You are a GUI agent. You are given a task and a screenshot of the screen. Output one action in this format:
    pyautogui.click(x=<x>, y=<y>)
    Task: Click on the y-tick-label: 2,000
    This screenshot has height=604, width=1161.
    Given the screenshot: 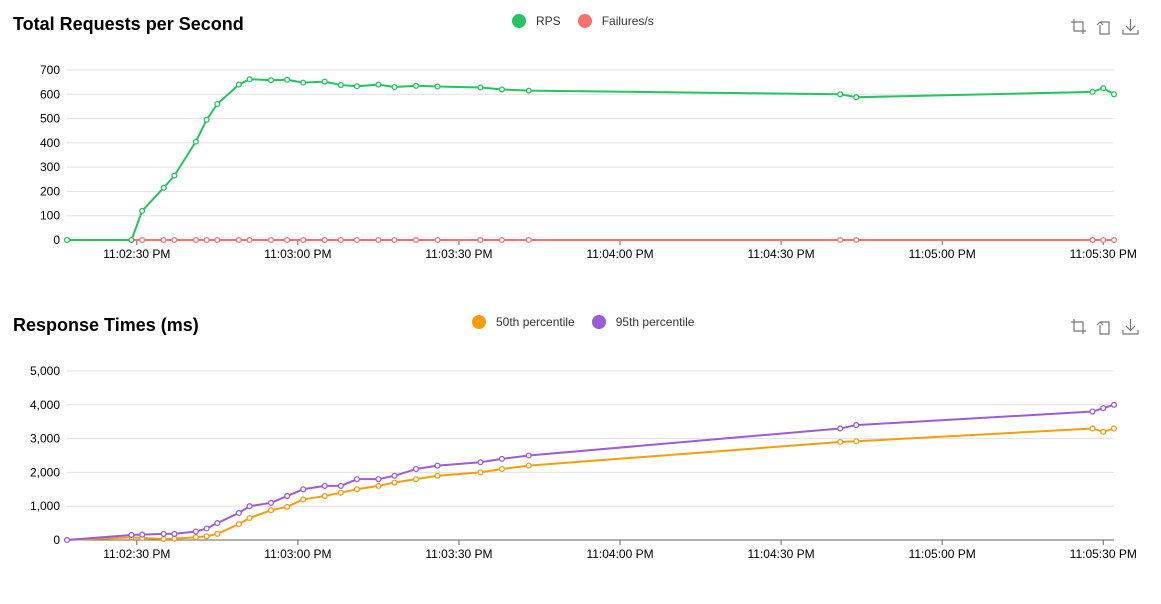 What is the action you would take?
    pyautogui.click(x=45, y=472)
    